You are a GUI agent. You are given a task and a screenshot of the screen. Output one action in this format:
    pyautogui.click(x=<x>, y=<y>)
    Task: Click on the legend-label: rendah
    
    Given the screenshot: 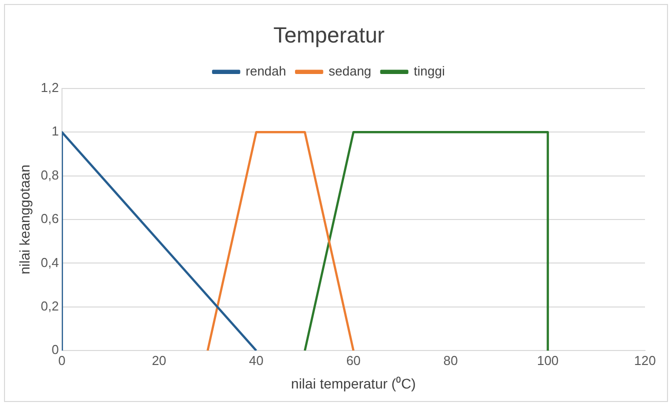 What is the action you would take?
    pyautogui.click(x=266, y=70)
    